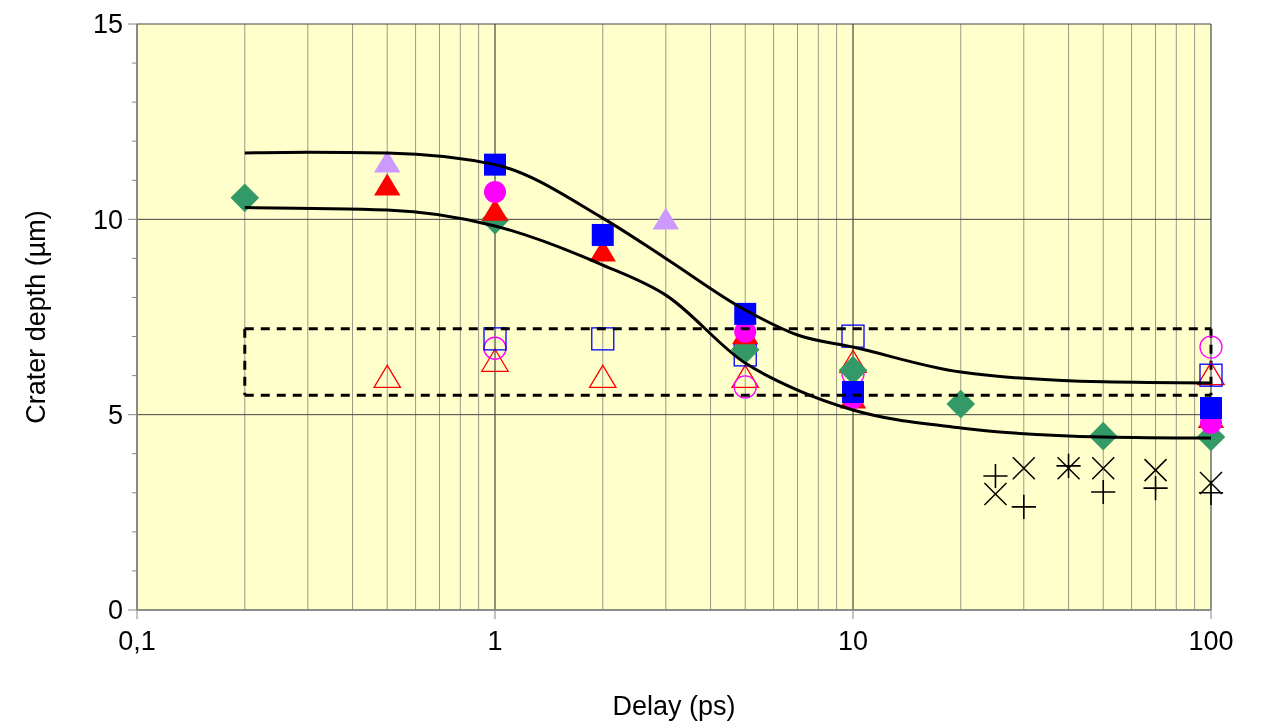  I want to click on y-tick-label: 10, so click(107, 219).